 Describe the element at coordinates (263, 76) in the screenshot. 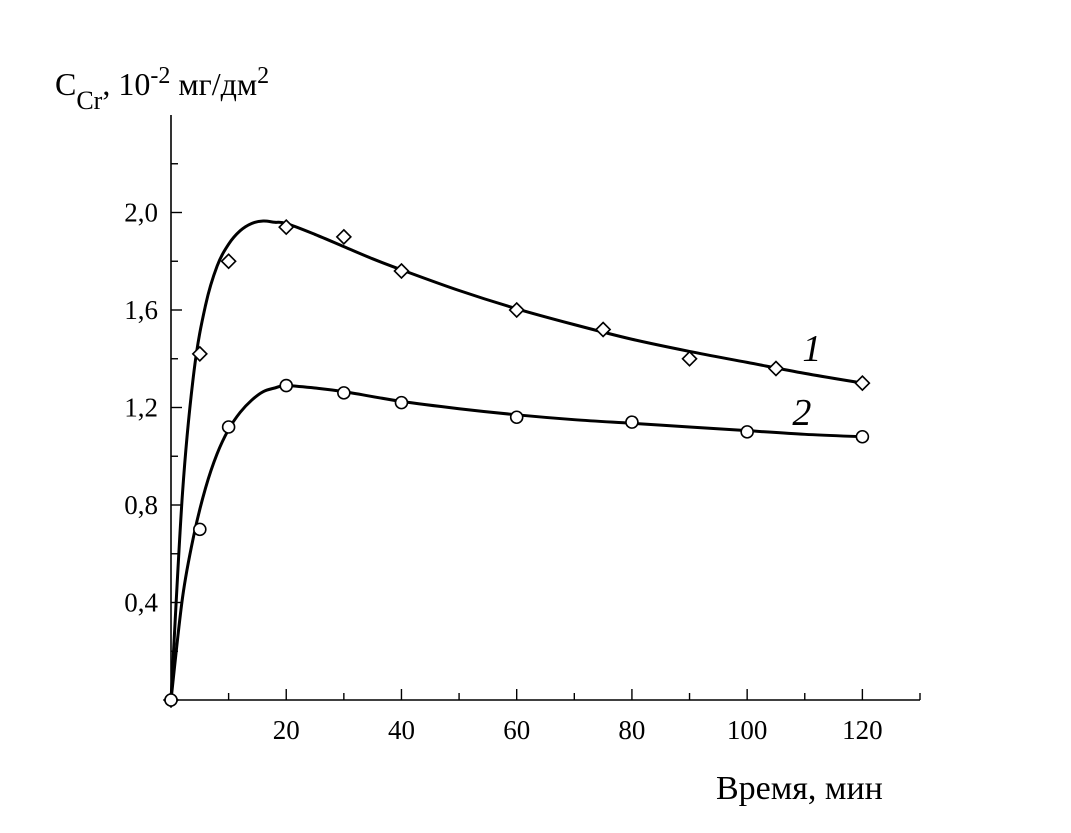

I see `y-axis-label-unit-exponent: 2` at that location.